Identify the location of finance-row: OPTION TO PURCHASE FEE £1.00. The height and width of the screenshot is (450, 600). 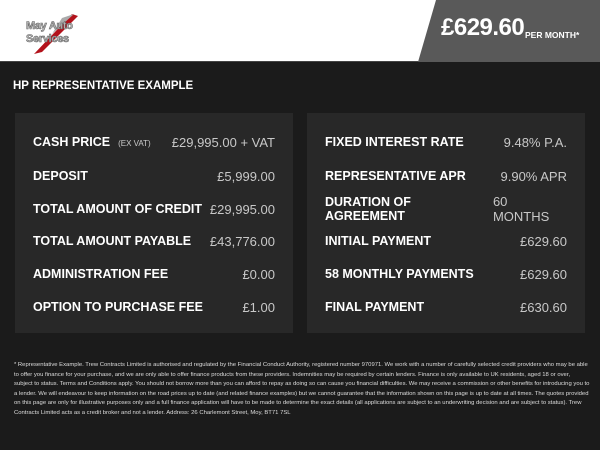
(154, 307).